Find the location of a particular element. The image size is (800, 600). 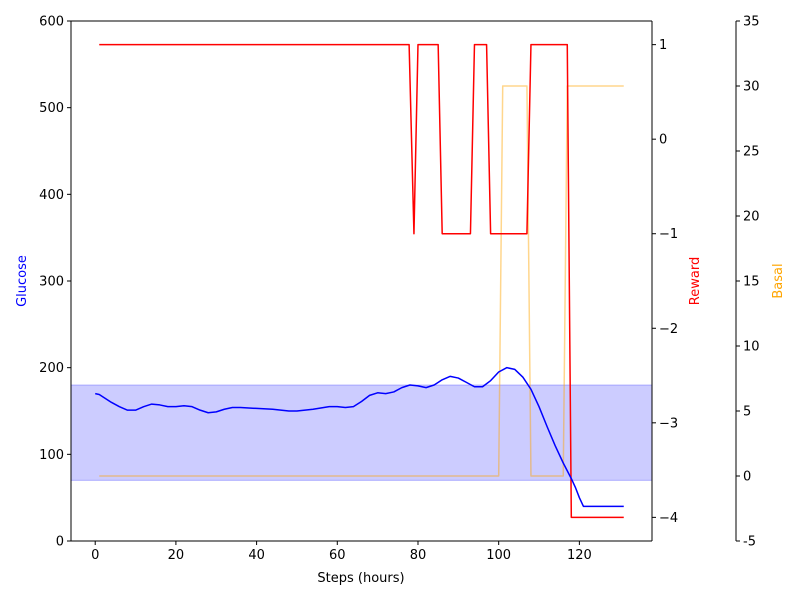

basal-tick-label: 20 is located at coordinates (751, 217).